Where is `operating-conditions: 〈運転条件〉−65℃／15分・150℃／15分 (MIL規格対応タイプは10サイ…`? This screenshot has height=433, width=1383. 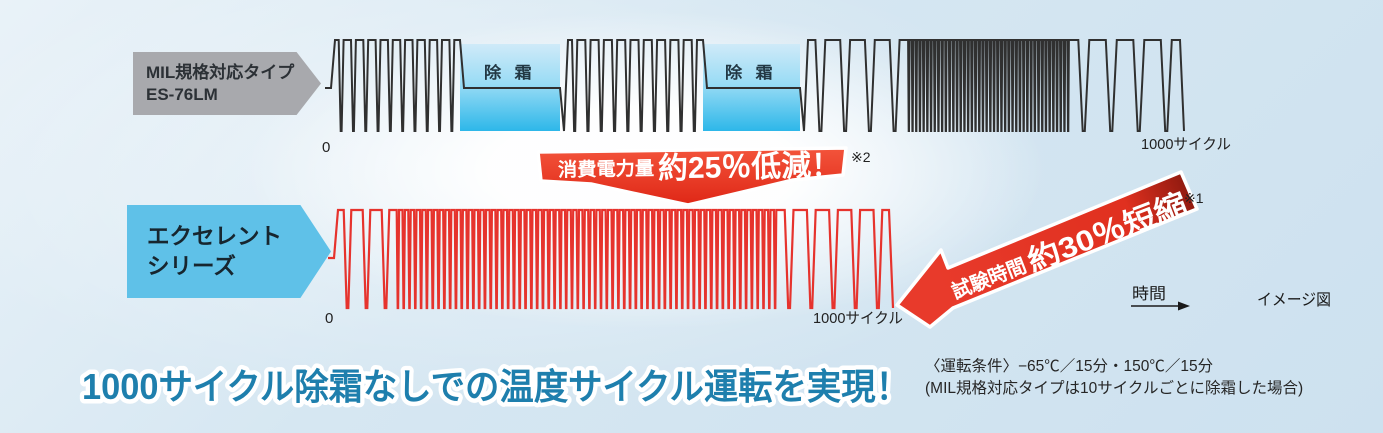
operating-conditions: 〈運転条件〉−65℃／15分・150℃／15分 (MIL規格対応タイプは10サイ… is located at coordinates (1135, 377).